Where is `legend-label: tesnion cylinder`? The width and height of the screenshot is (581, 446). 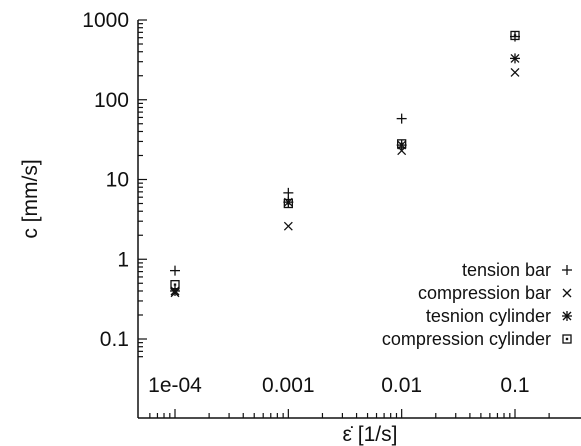 legend-label: tesnion cylinder is located at coordinates (488, 316).